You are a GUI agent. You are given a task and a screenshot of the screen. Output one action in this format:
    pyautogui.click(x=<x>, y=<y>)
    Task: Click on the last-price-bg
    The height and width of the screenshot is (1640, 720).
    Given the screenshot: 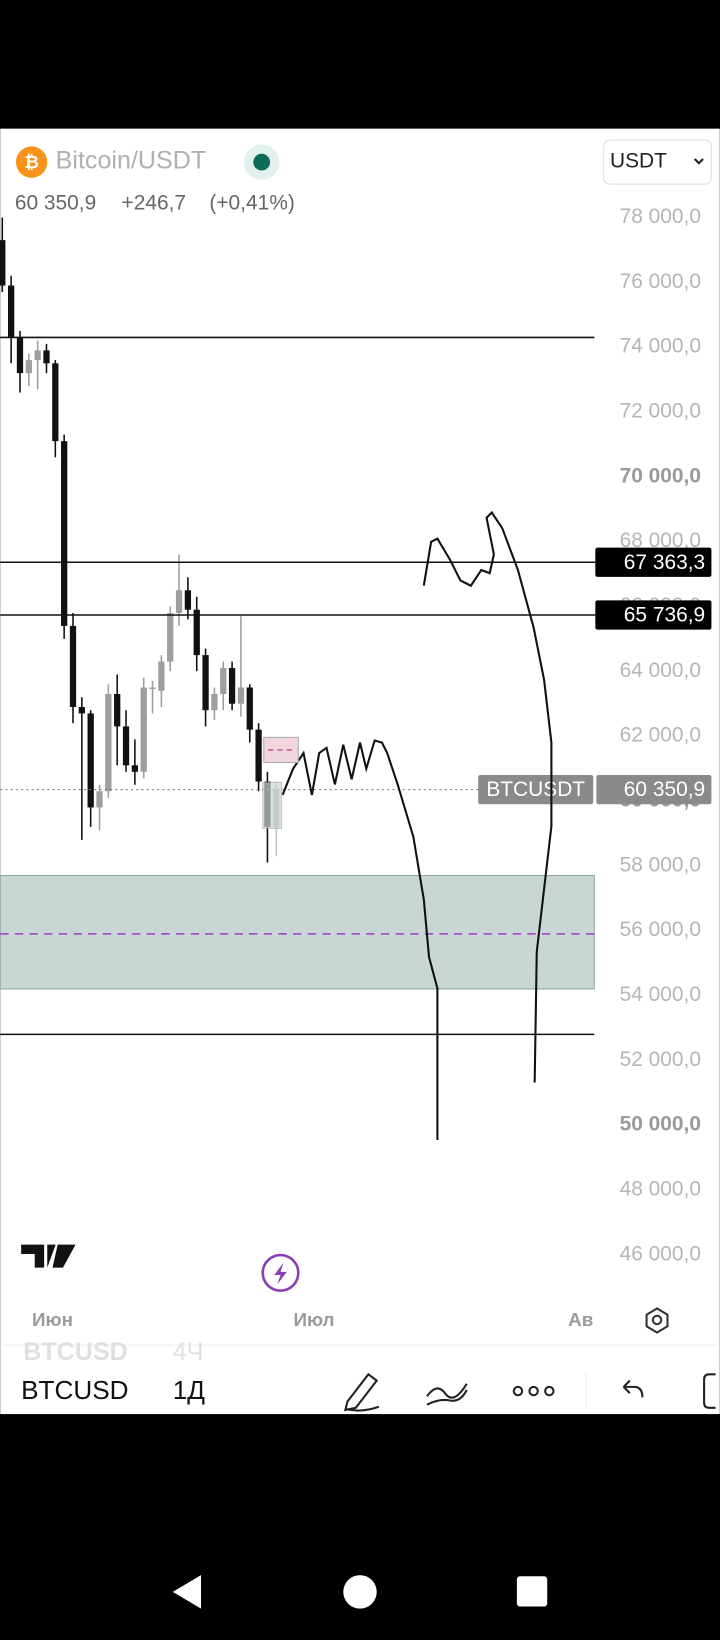 What is the action you would take?
    pyautogui.click(x=654, y=789)
    